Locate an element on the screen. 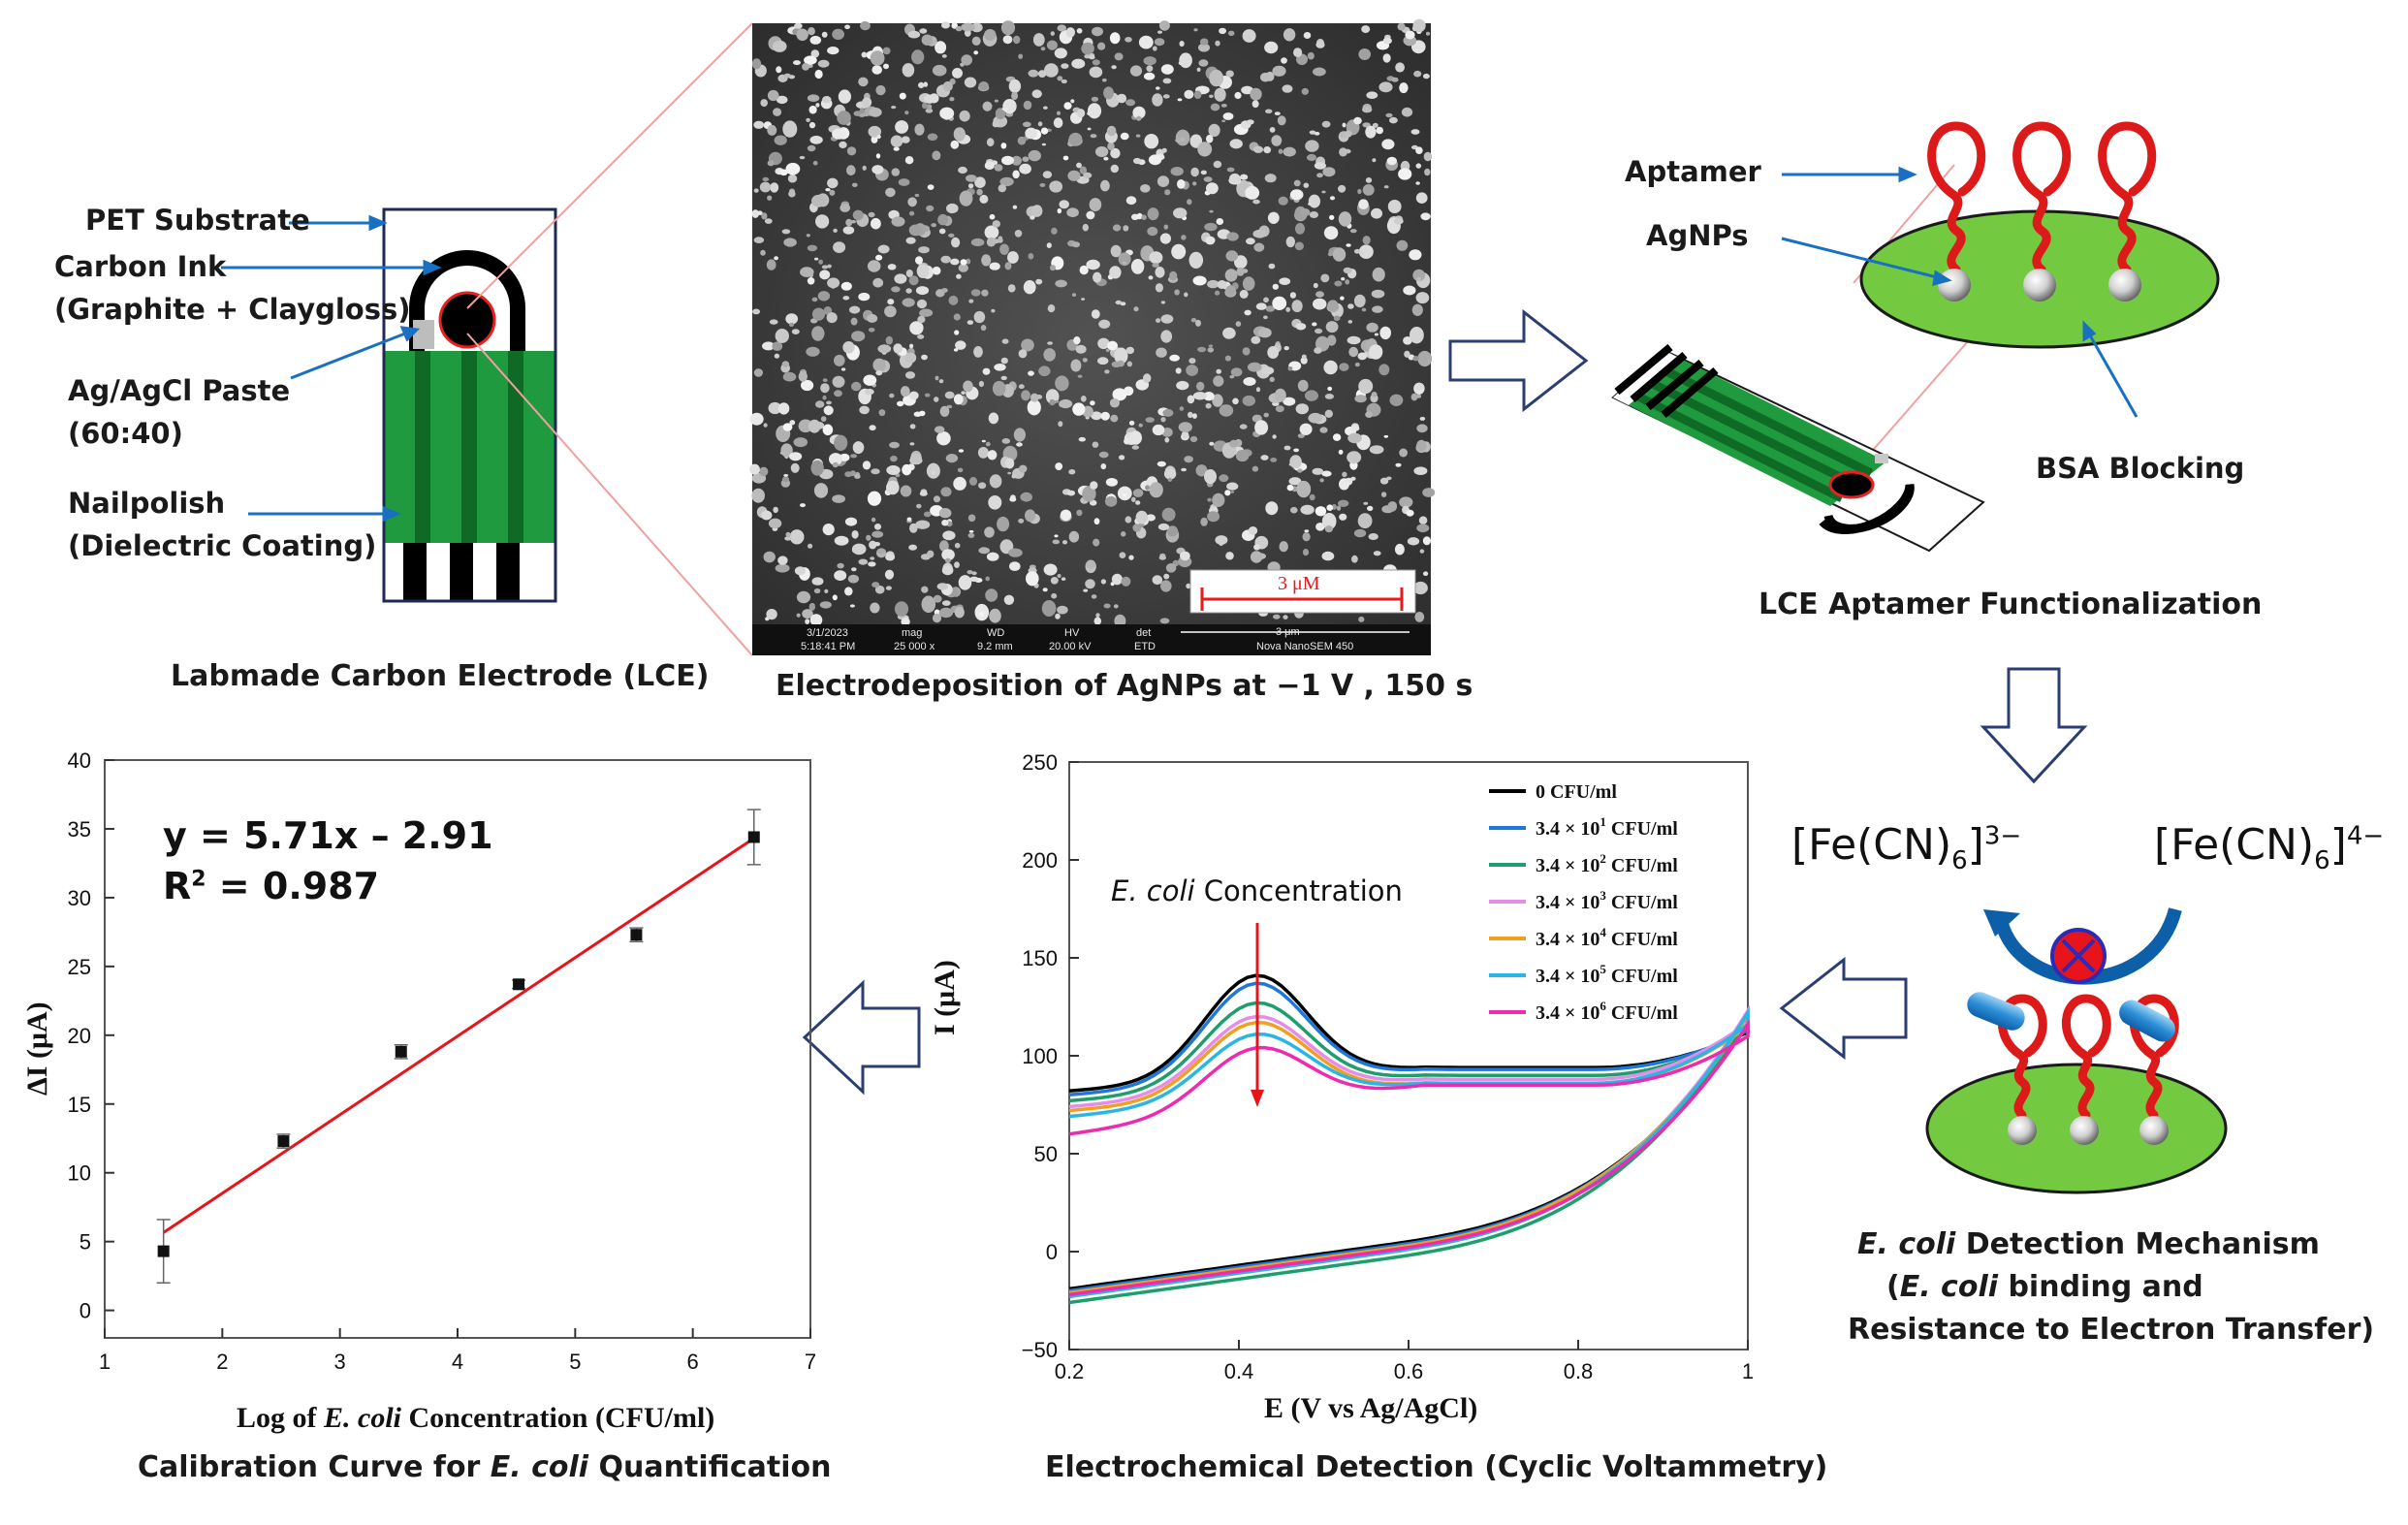  cal-r2-base: R is located at coordinates (177, 886).